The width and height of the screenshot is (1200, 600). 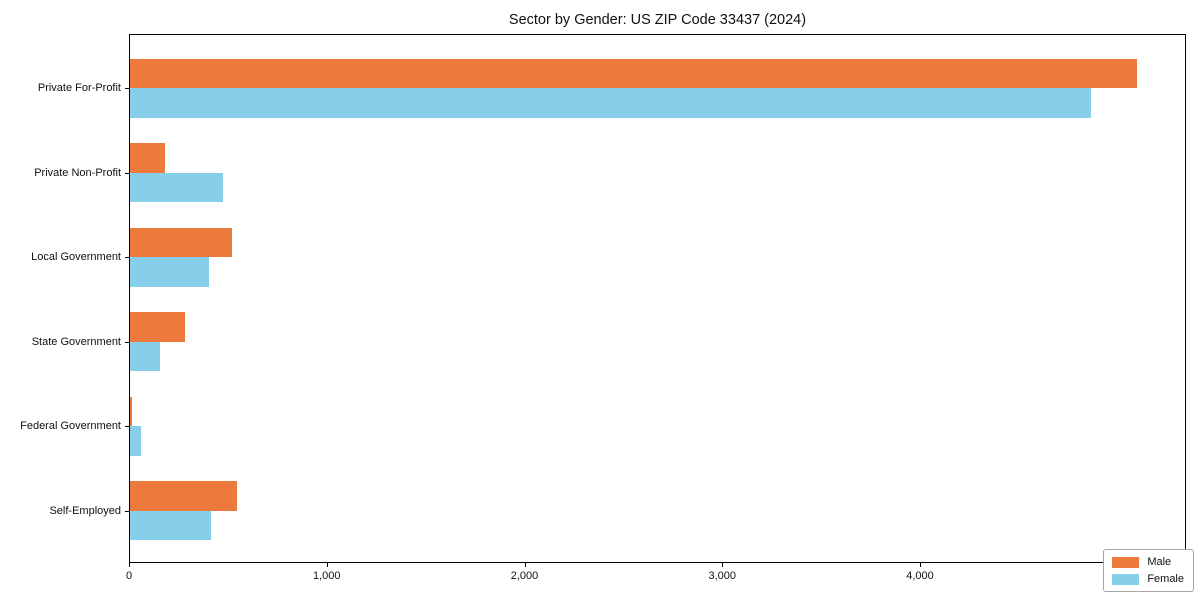 I want to click on legend-item-female: Female, so click(x=1148, y=579).